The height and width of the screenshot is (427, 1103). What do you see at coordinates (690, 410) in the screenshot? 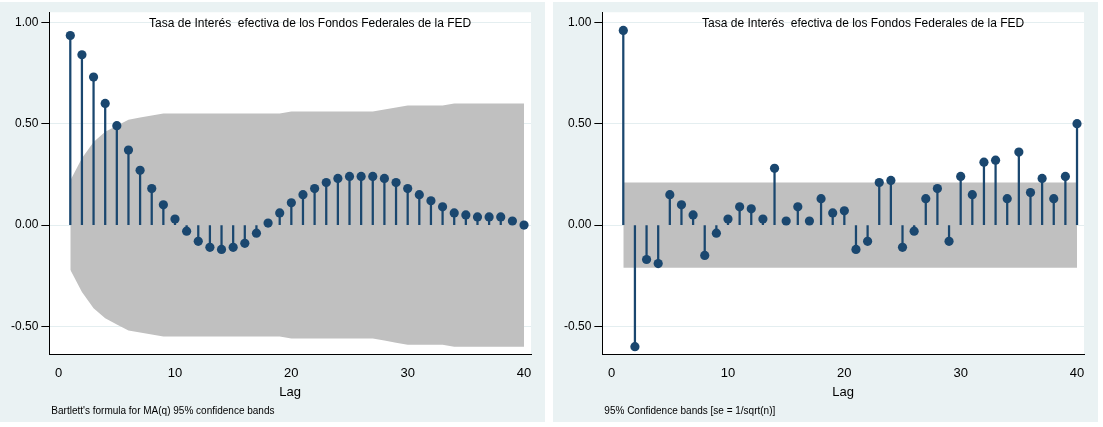
I see `text: 95% Confidence bands [se = 1/sqrt(n)]` at bounding box center [690, 410].